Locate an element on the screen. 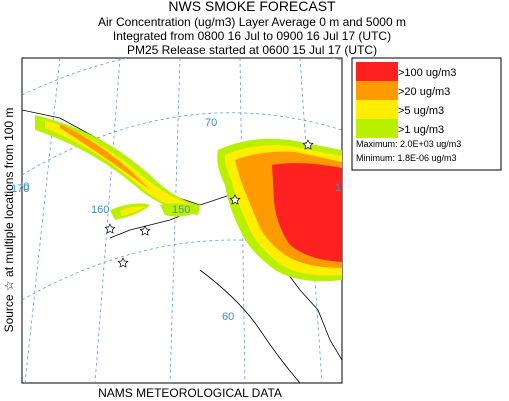 This screenshot has height=401, width=509. legend-label: >1 ug/m3 is located at coordinates (421, 130).